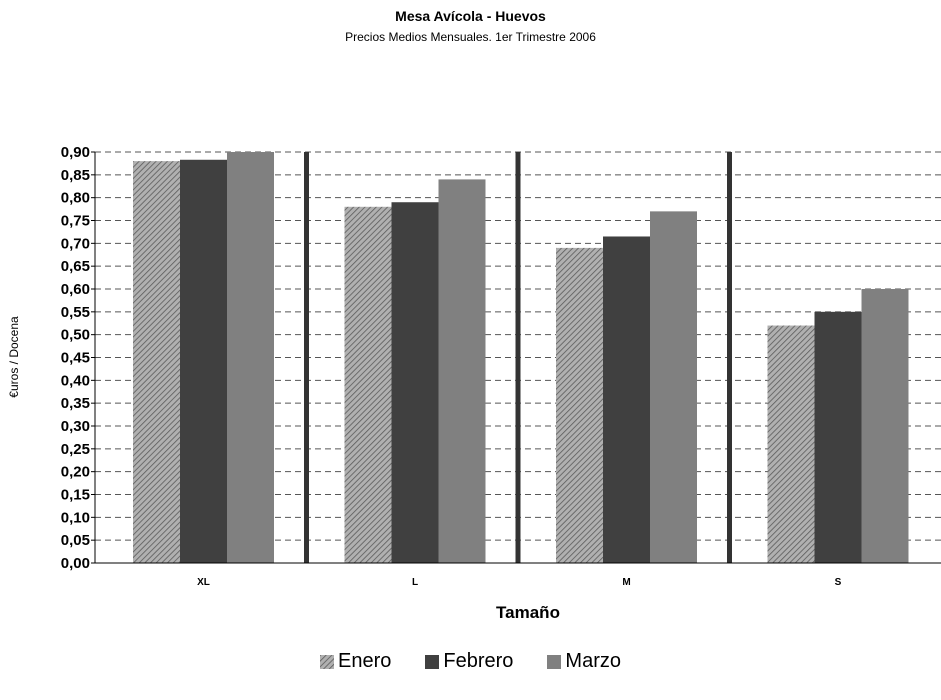 This screenshot has width=941, height=700. What do you see at coordinates (368, 385) in the screenshot?
I see `bar-enero-l` at bounding box center [368, 385].